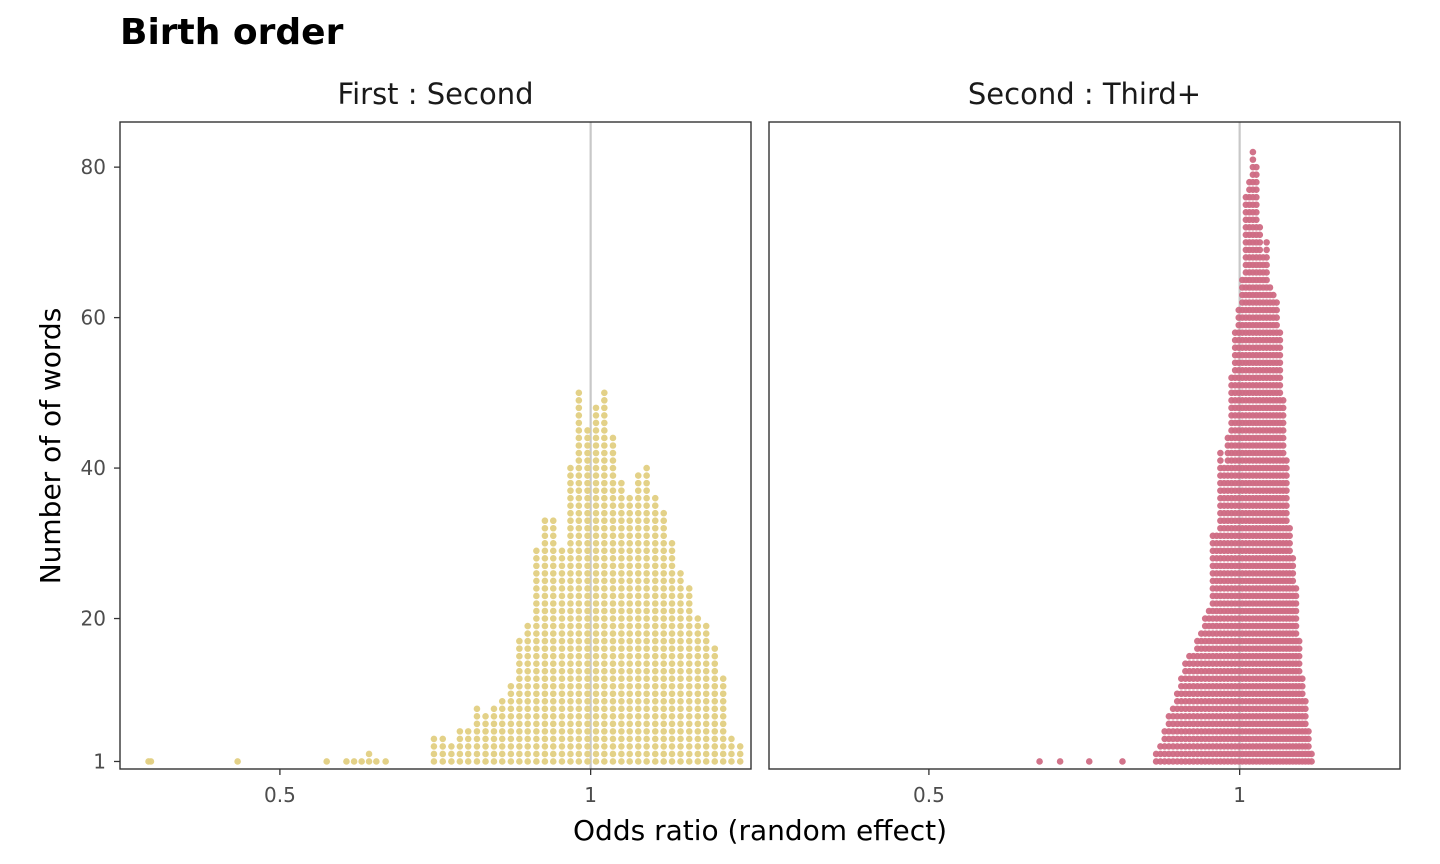 The width and height of the screenshot is (1440, 864). I want to click on y-axis-title: Number of of words, so click(50, 446).